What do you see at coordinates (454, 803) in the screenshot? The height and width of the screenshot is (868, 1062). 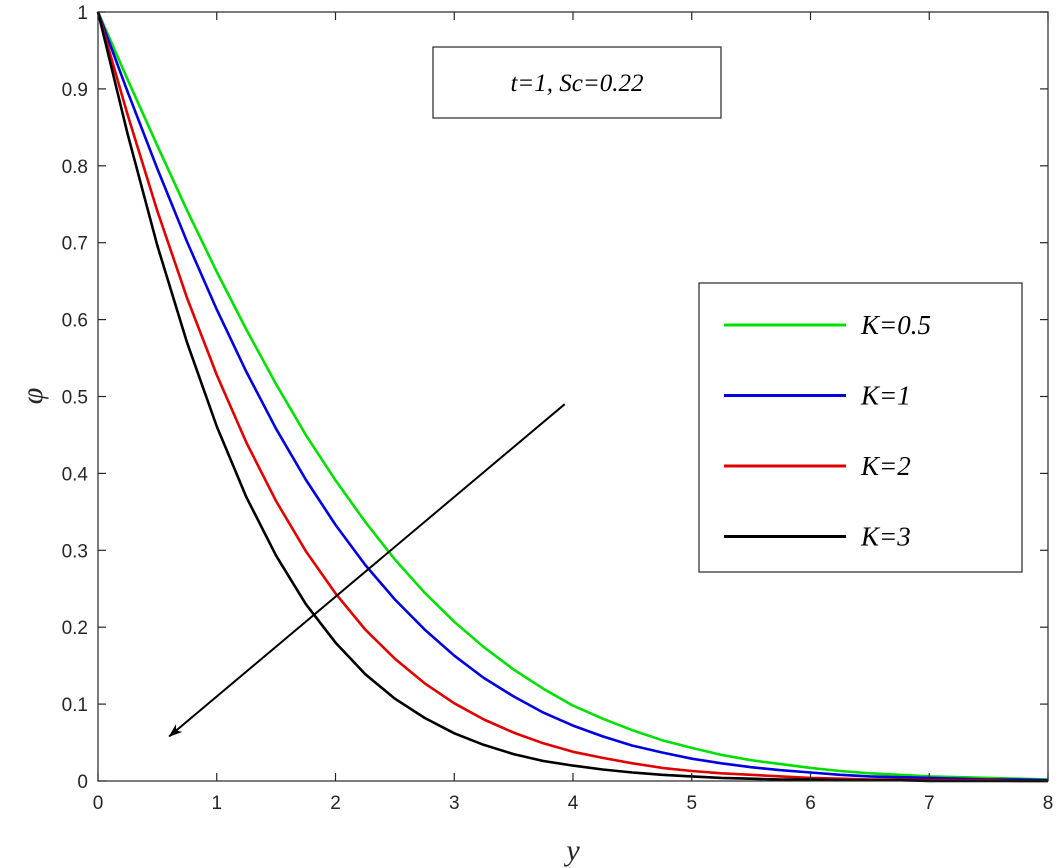 I see `x-tick-label: 3` at bounding box center [454, 803].